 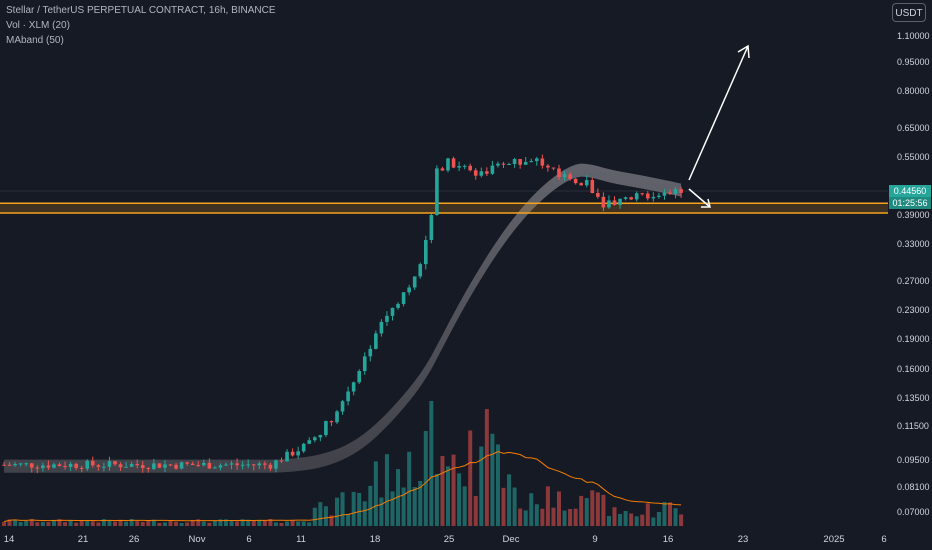 I want to click on time-tick-label: 9, so click(x=595, y=539).